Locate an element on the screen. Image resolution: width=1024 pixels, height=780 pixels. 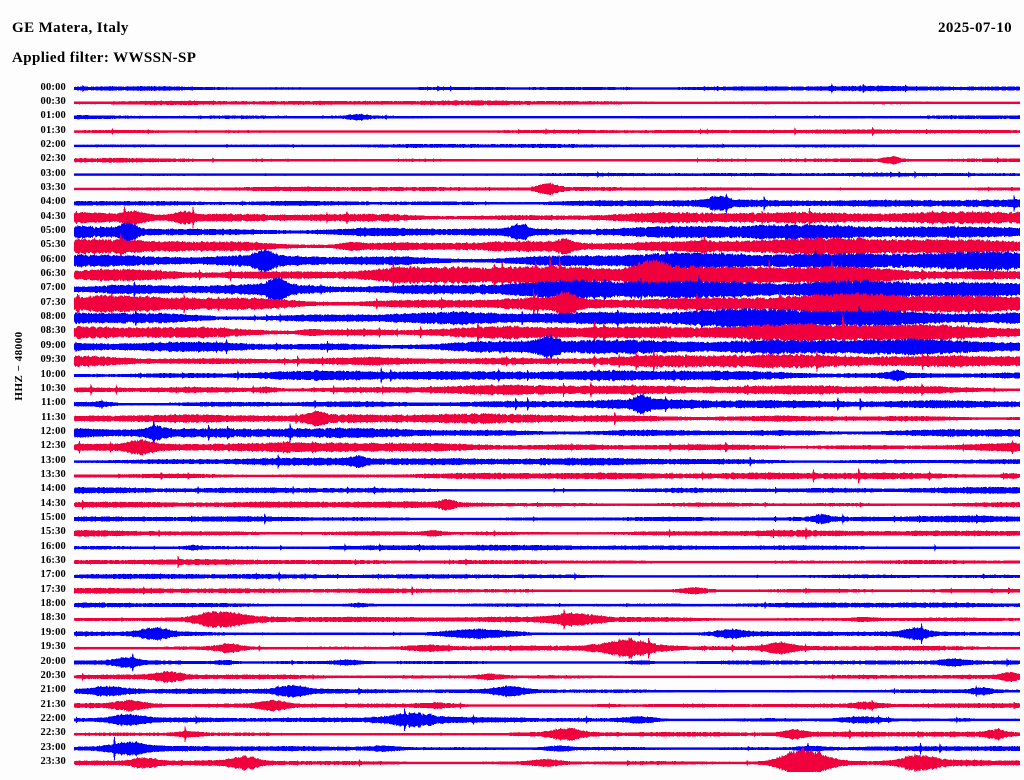
time-label: 02:30 is located at coordinates (53, 159).